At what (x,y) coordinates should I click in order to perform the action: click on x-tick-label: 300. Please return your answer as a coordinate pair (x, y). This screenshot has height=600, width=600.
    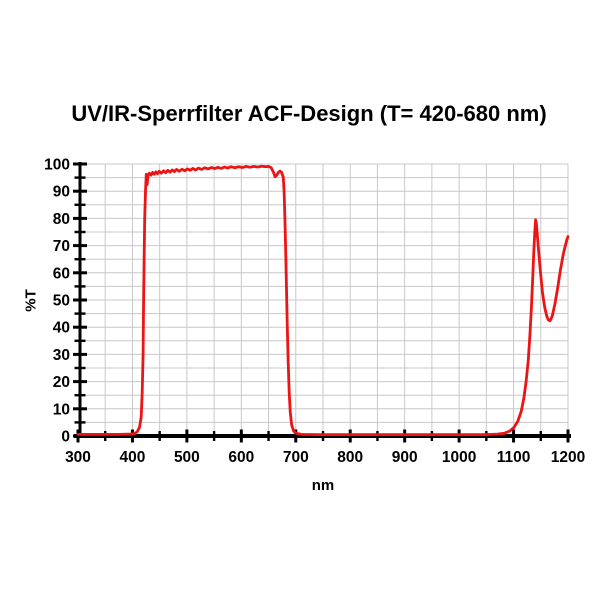
    Looking at the image, I should click on (78, 457).